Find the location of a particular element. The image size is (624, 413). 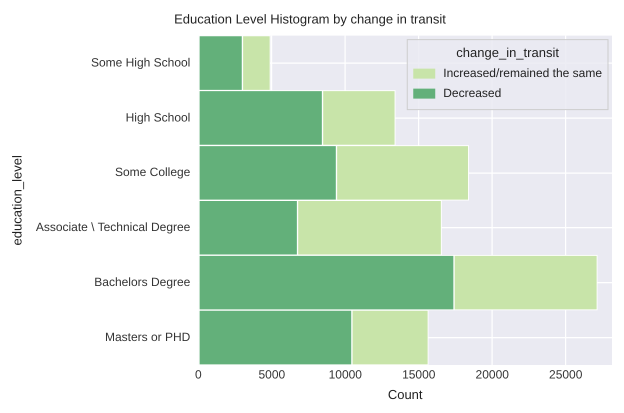

x-tick-label: 25000 is located at coordinates (566, 375).